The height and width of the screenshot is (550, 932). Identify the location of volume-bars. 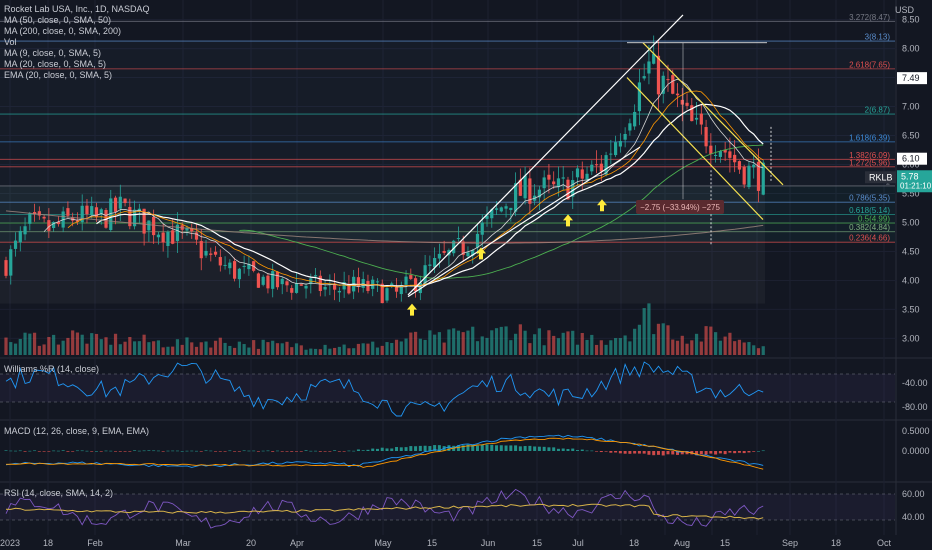
(384, 329).